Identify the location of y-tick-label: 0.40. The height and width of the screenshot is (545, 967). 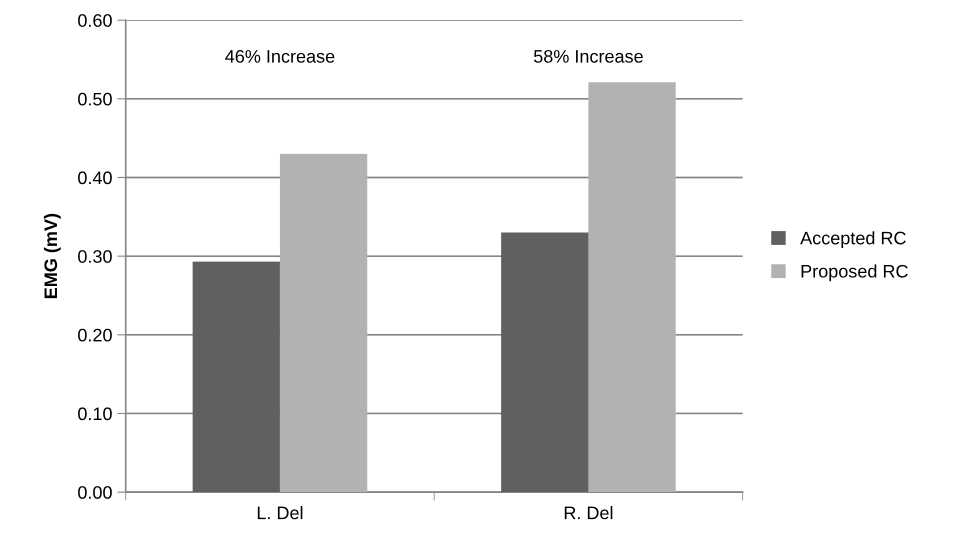
(95, 177).